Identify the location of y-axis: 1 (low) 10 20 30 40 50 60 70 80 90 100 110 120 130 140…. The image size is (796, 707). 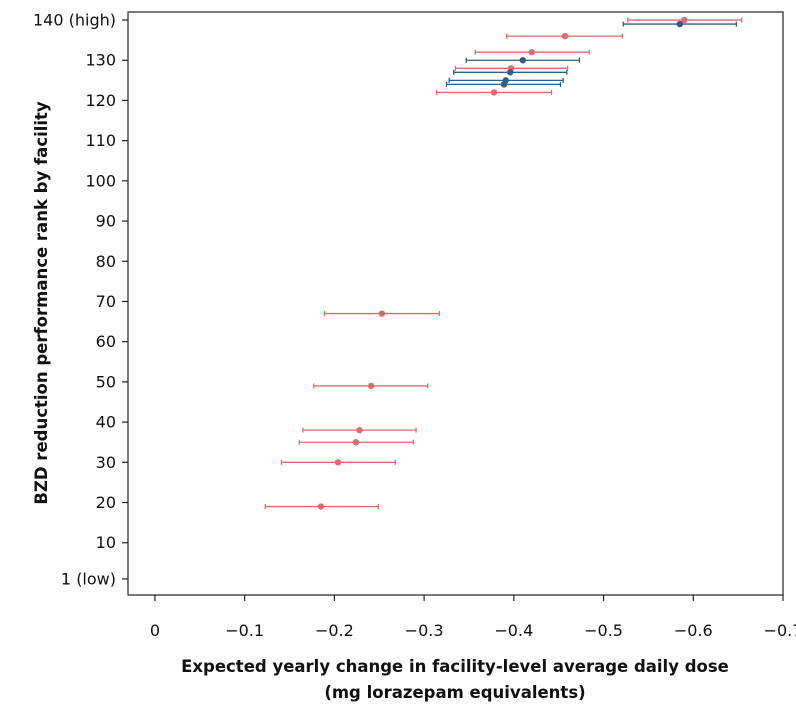
(80, 299).